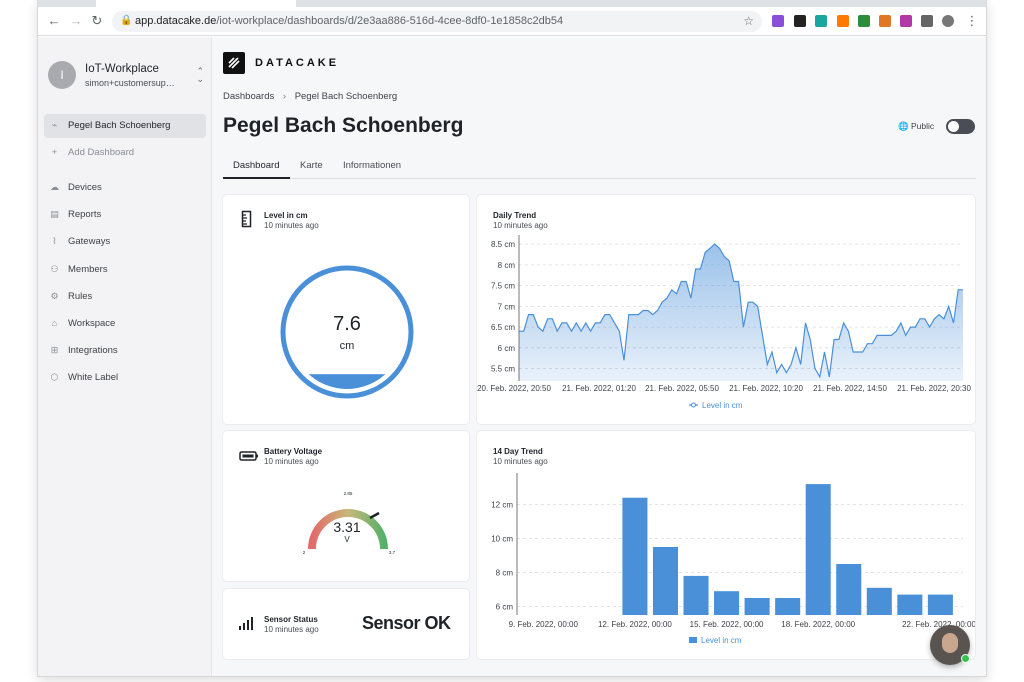 The height and width of the screenshot is (682, 1024). I want to click on sidebar-item-label: Integrations, so click(93, 351).